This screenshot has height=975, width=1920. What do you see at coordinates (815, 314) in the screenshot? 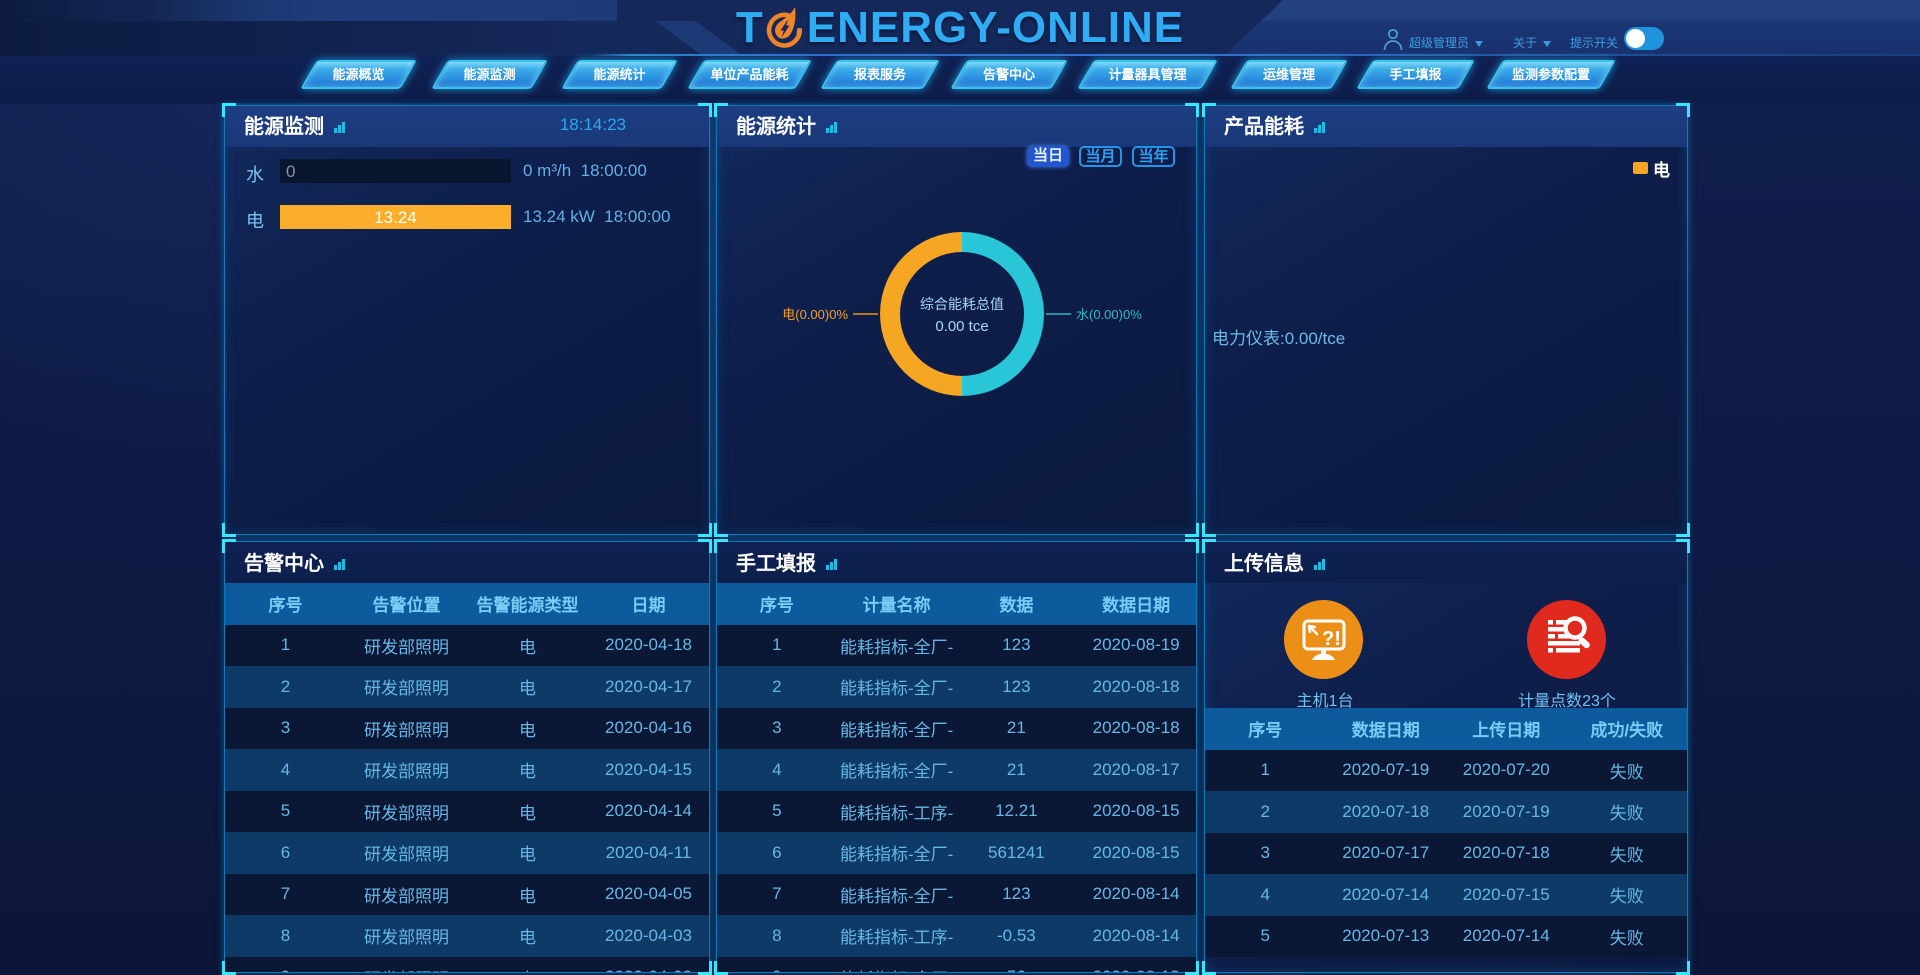
I see `svg-text: 电(0.00)0%` at bounding box center [815, 314].